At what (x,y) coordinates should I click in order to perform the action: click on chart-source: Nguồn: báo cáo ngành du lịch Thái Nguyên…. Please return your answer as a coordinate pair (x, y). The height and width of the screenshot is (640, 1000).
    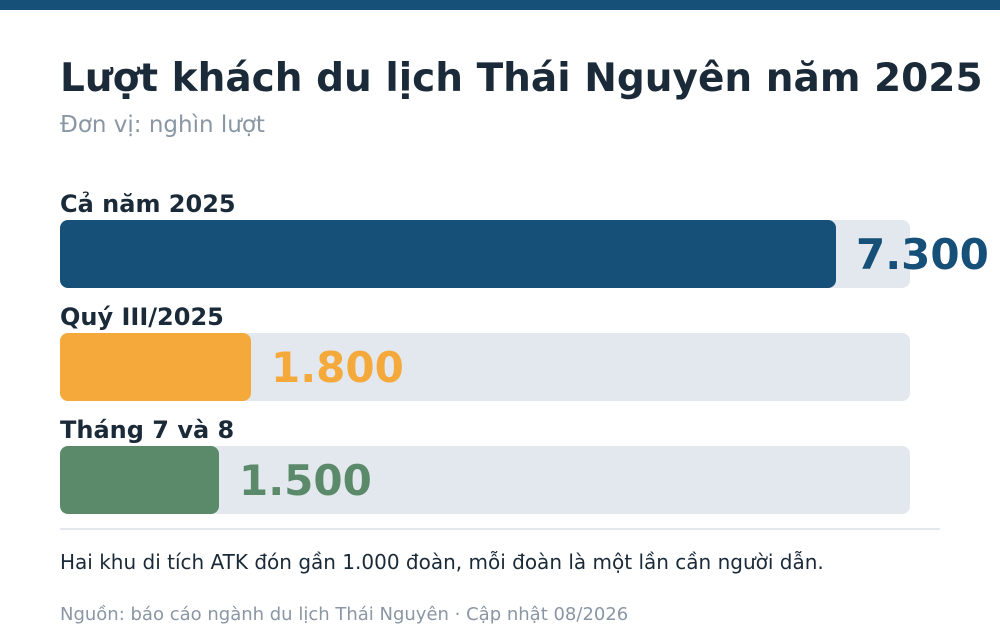
    Looking at the image, I should click on (344, 614).